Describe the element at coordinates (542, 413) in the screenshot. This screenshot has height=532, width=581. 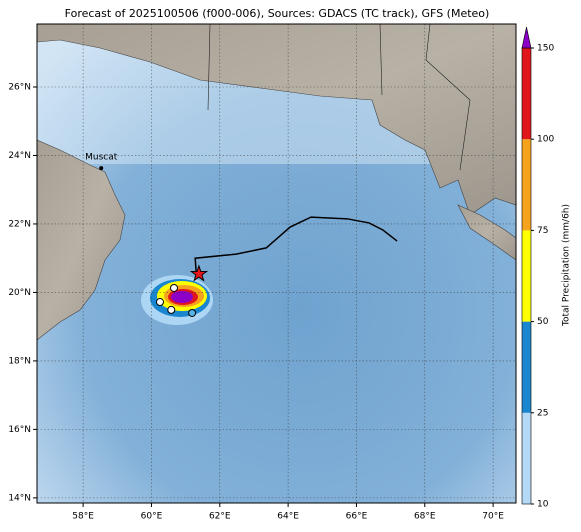
I see `colorbar-tick-label: 25` at that location.